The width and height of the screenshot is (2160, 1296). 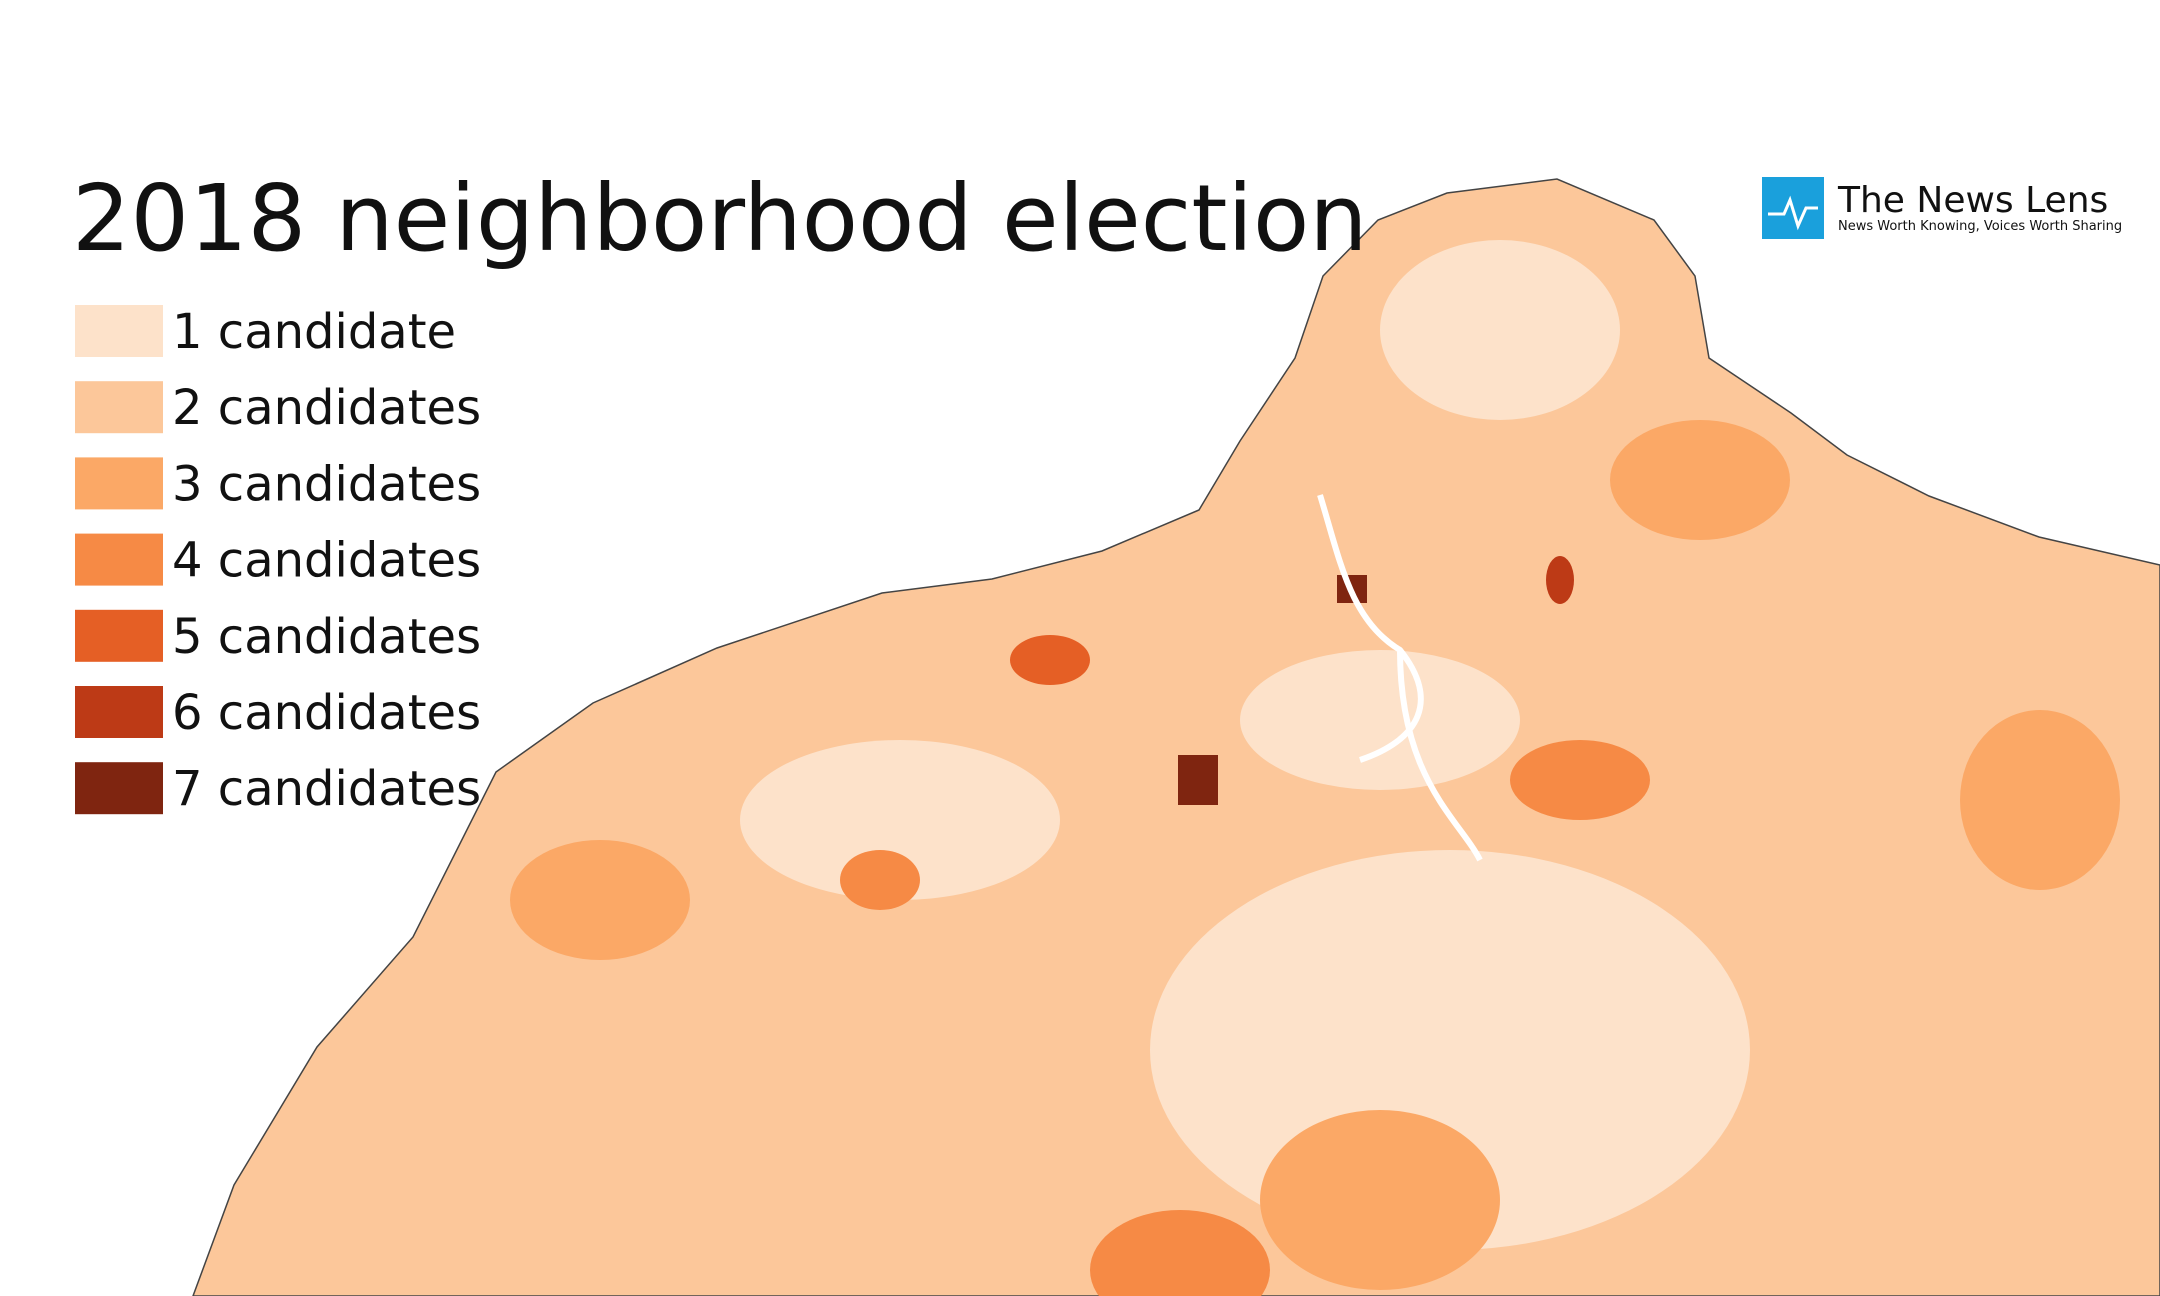 I want to click on logo-icon-line, so click(x=1793, y=213).